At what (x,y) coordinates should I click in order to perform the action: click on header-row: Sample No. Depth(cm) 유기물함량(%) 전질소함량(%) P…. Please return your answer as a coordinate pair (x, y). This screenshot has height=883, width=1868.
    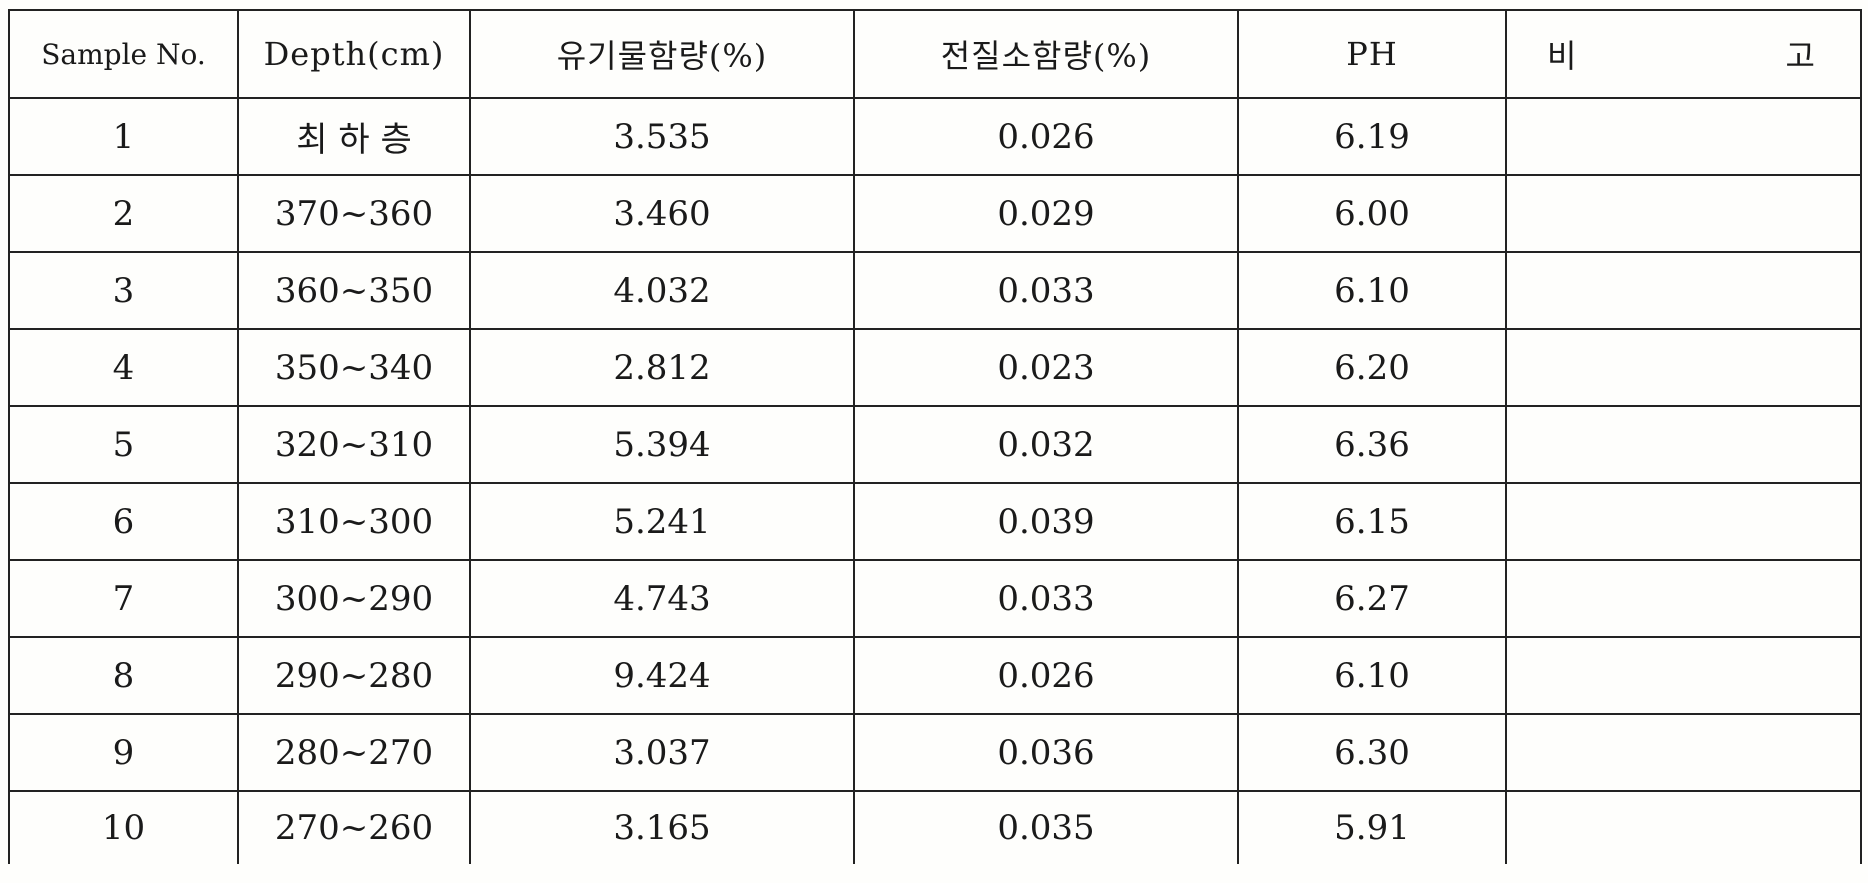
    Looking at the image, I should click on (935, 54).